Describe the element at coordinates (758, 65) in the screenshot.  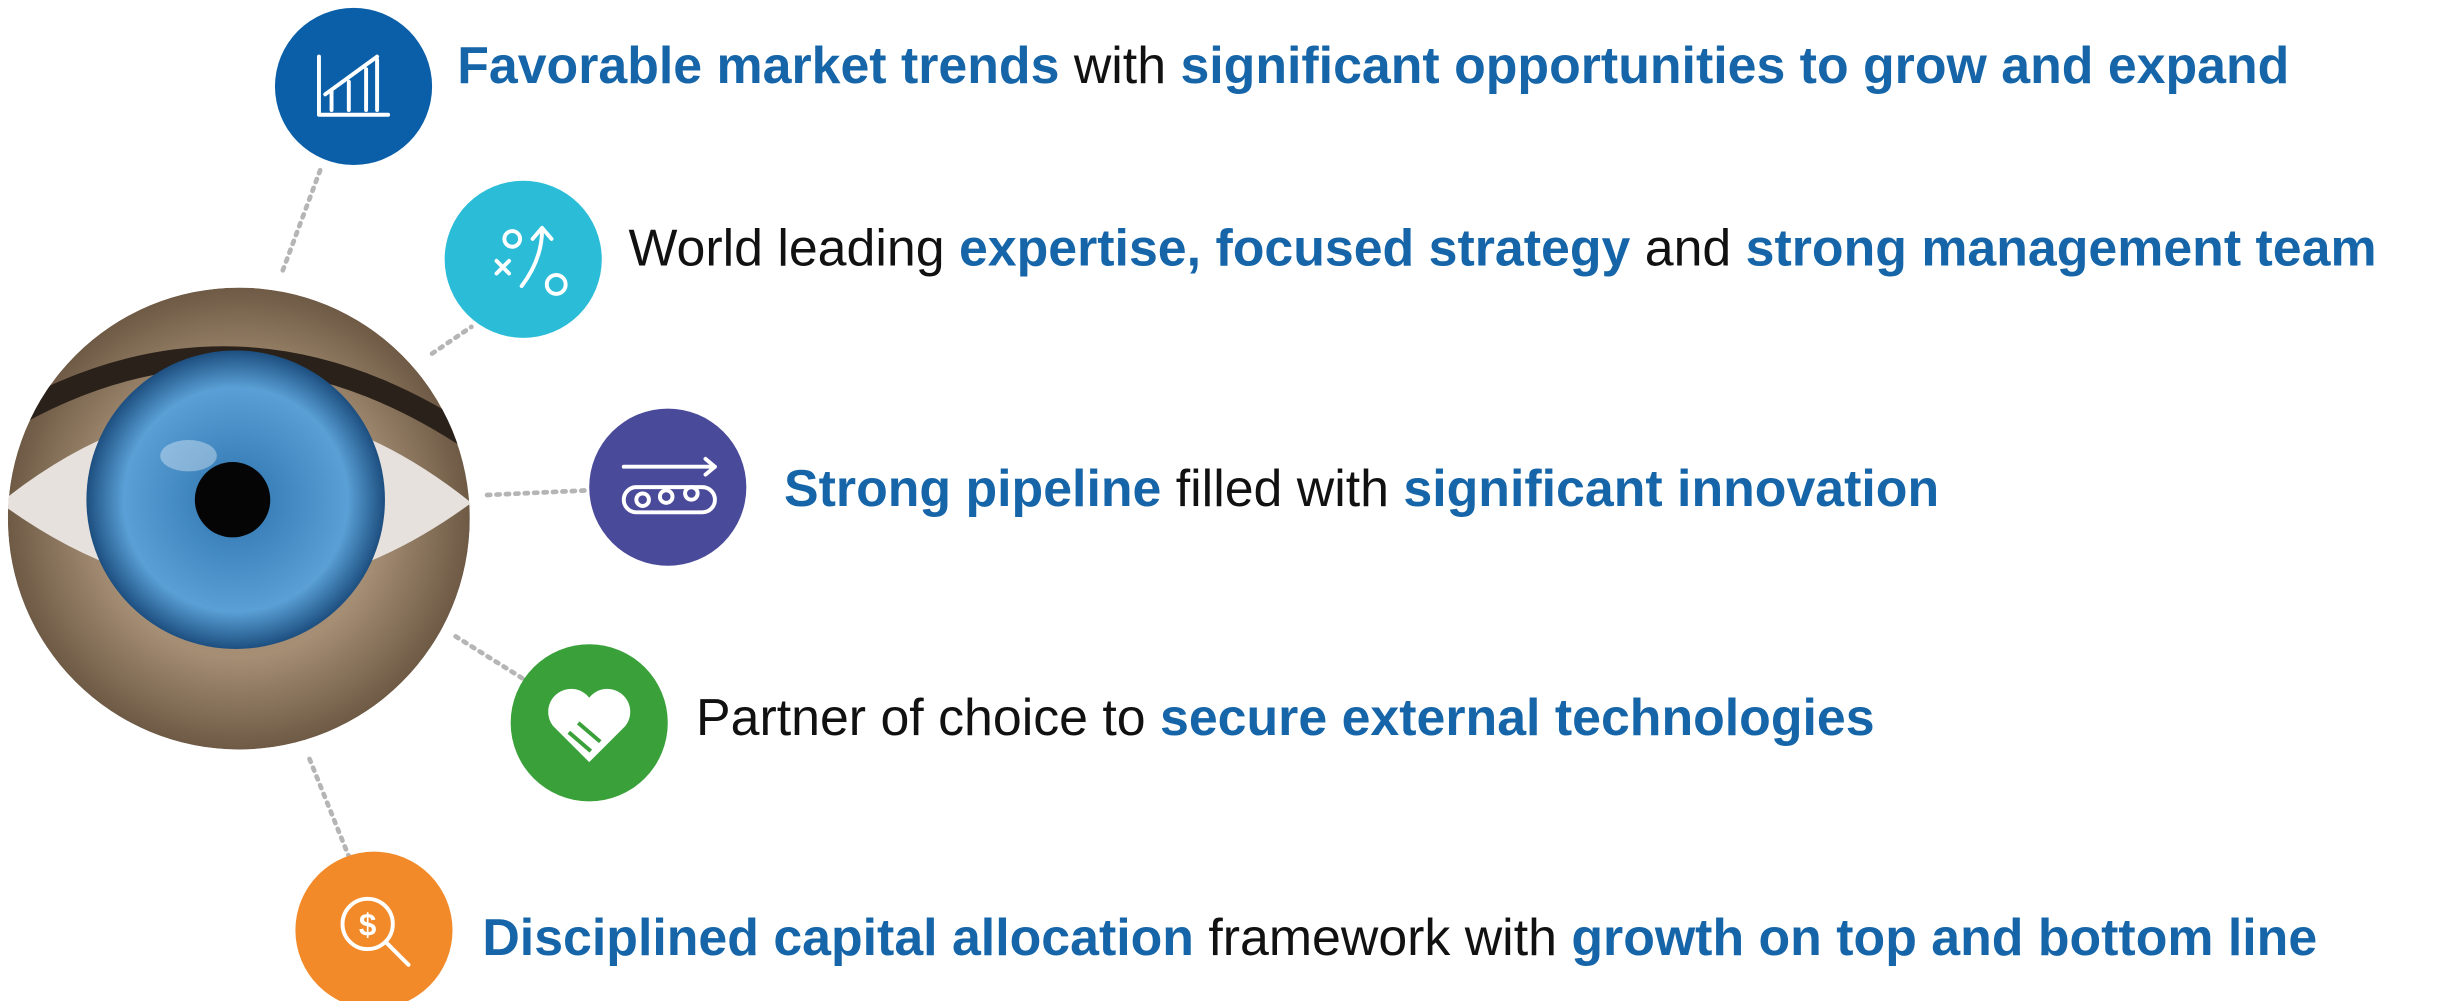
I see `highlight-text: Favorable market trends` at that location.